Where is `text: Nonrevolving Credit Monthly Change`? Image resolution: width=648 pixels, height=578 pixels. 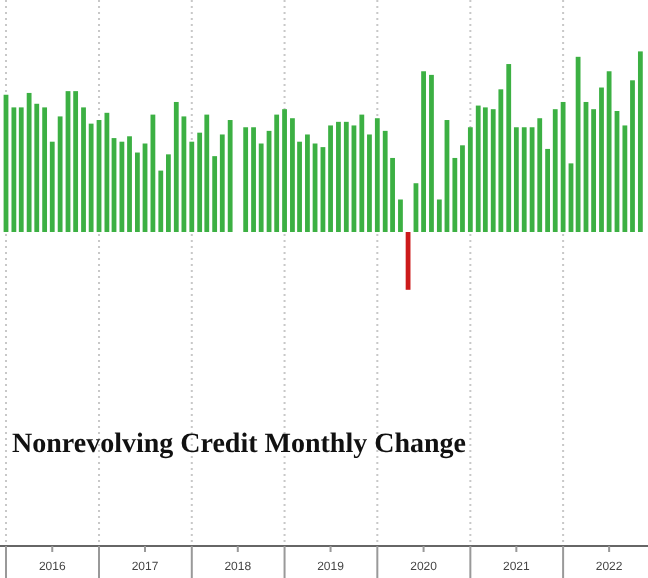 text: Nonrevolving Credit Monthly Change is located at coordinates (239, 445).